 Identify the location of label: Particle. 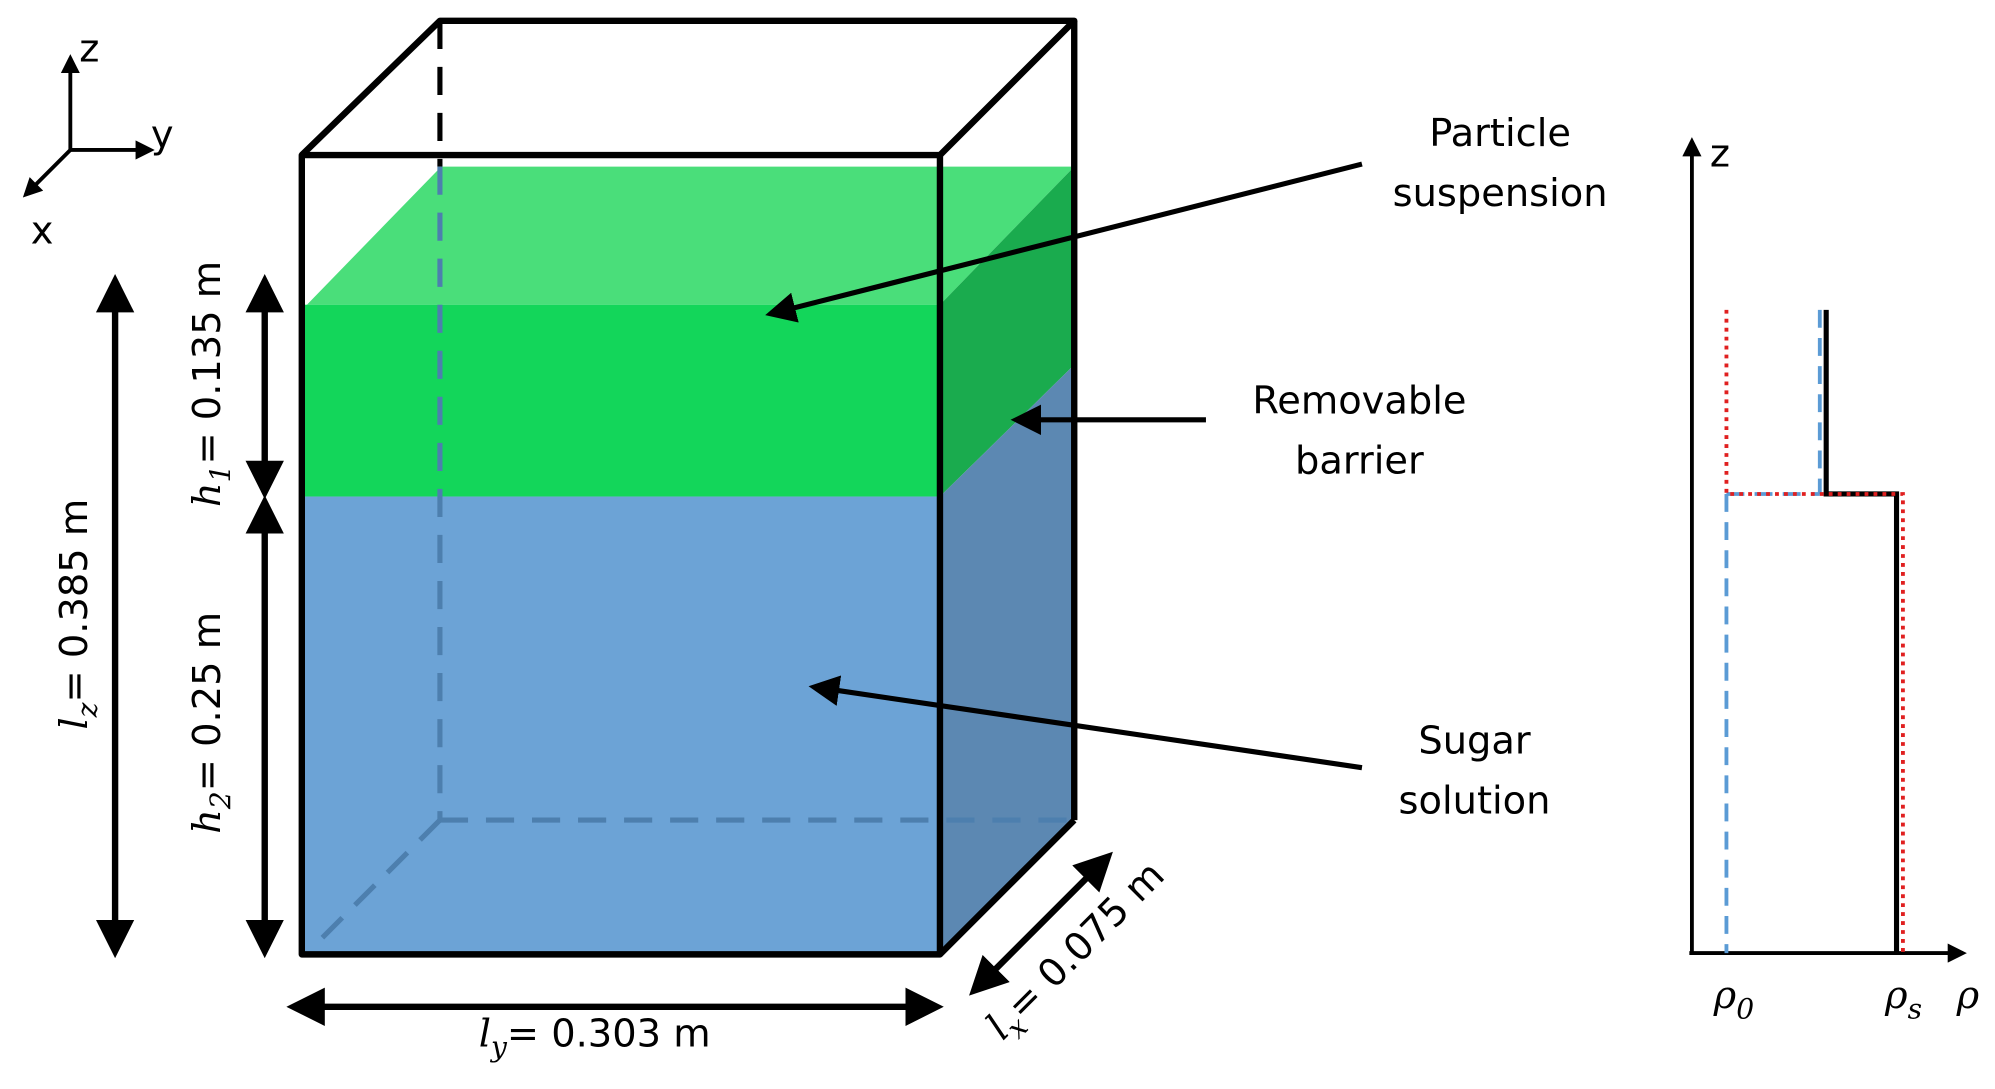
(1500, 133).